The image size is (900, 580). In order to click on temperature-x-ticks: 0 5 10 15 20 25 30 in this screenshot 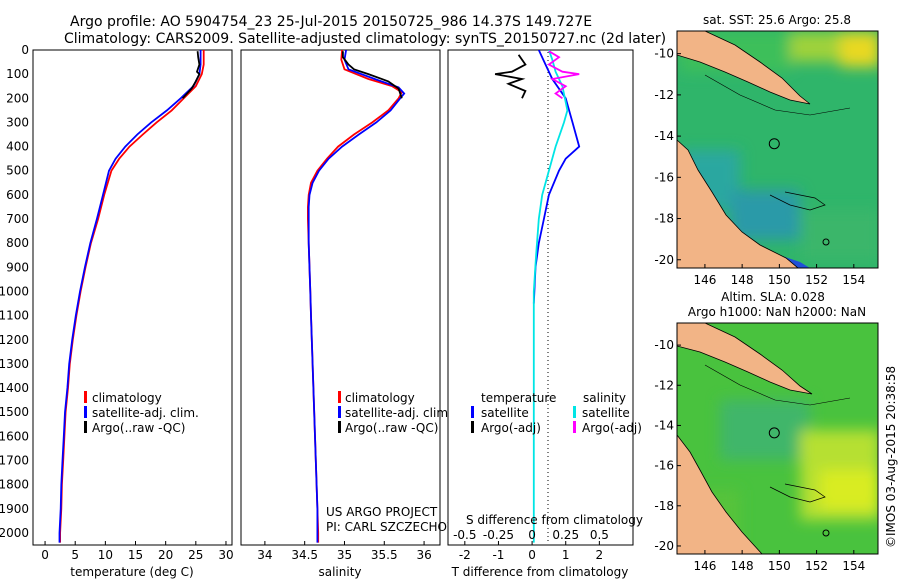, I will do `click(137, 551)`.